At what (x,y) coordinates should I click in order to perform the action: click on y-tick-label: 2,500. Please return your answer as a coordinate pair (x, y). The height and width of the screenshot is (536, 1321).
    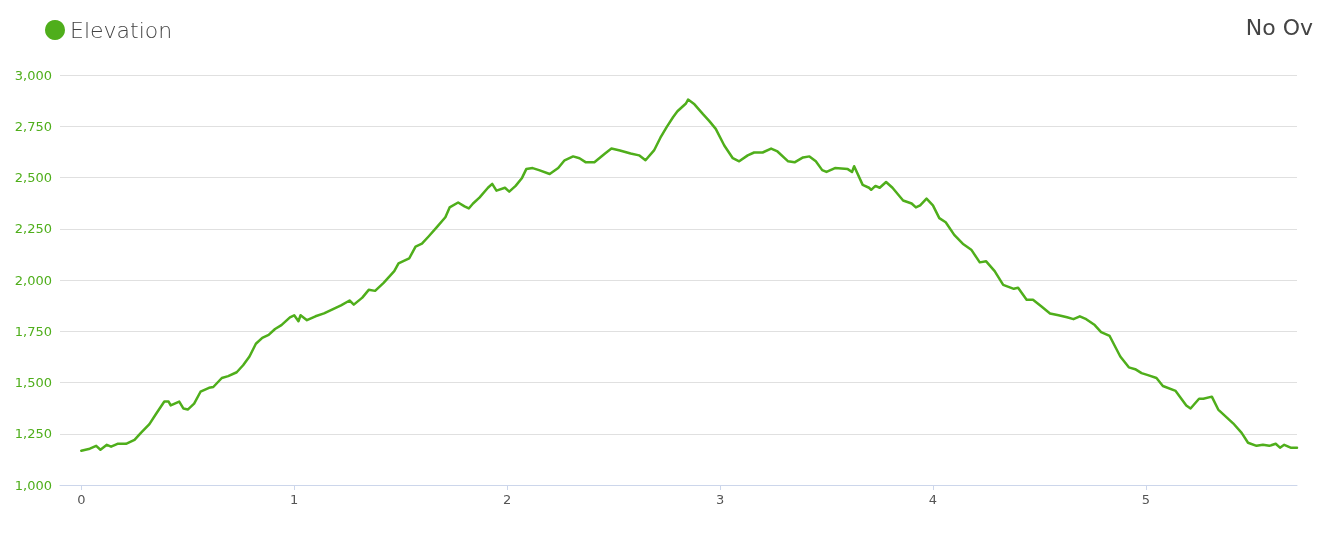
    Looking at the image, I should click on (33, 177).